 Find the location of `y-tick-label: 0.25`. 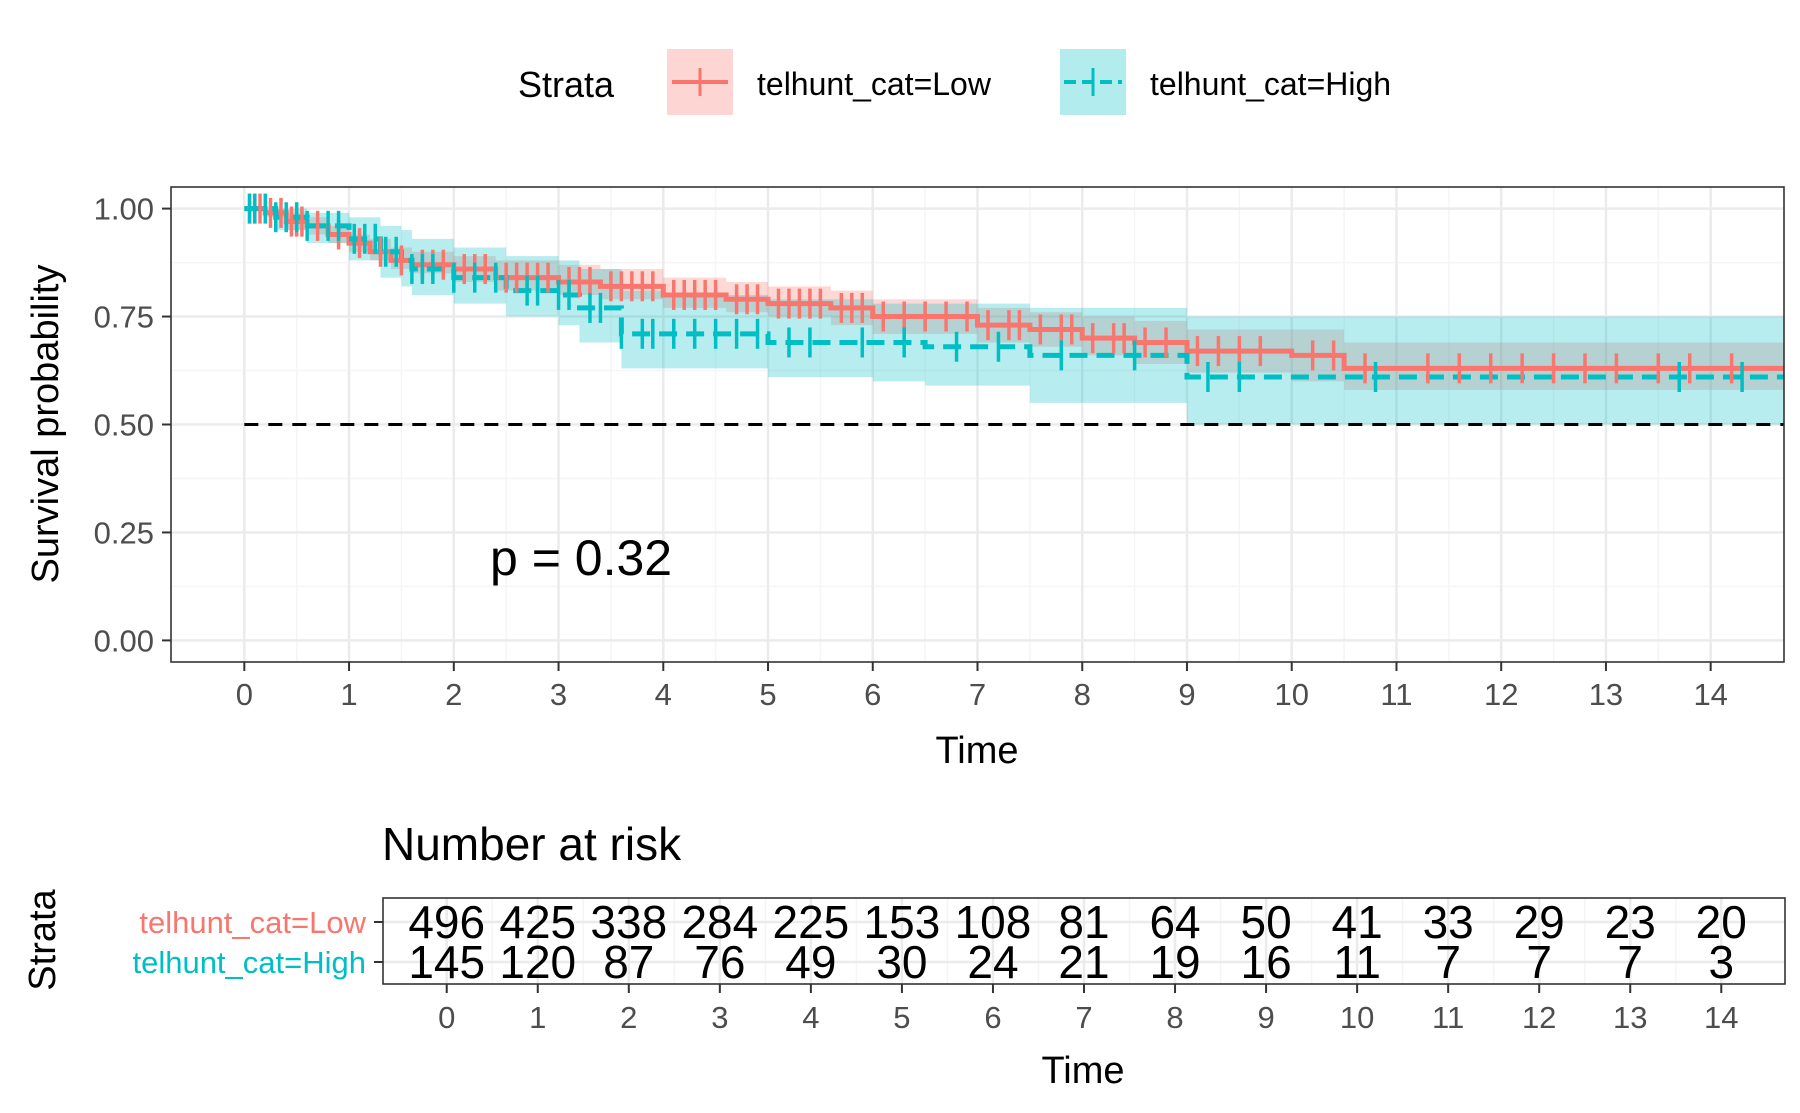

y-tick-label: 0.25 is located at coordinates (124, 532).